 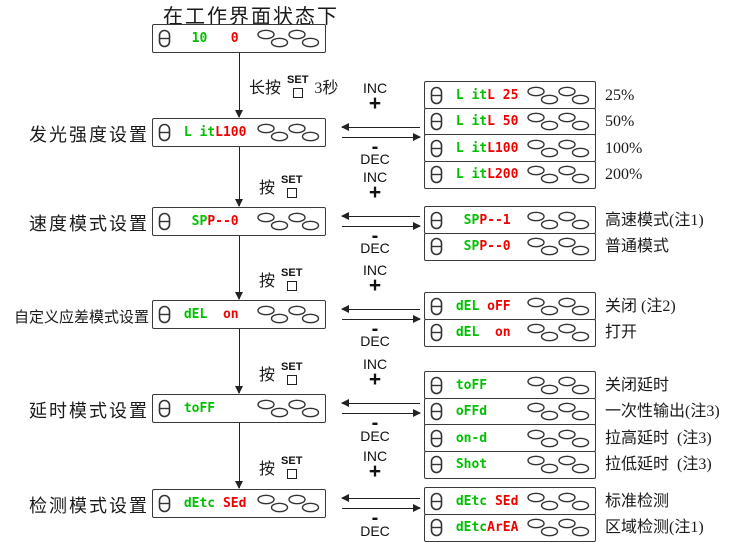 I want to click on row-label-hysteresis-mode: 自定义应差模式设置, so click(x=81, y=318).